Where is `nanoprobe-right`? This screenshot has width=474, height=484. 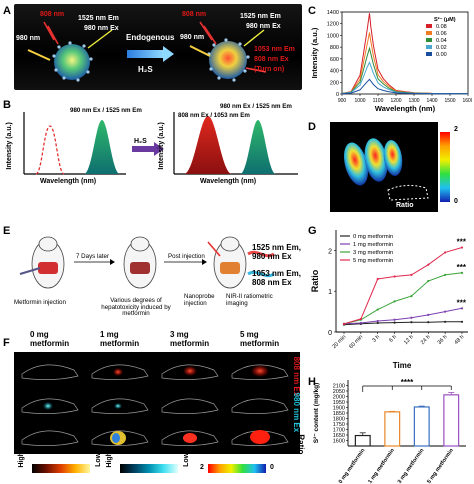
nanoprobe-right is located at coordinates (228, 51).